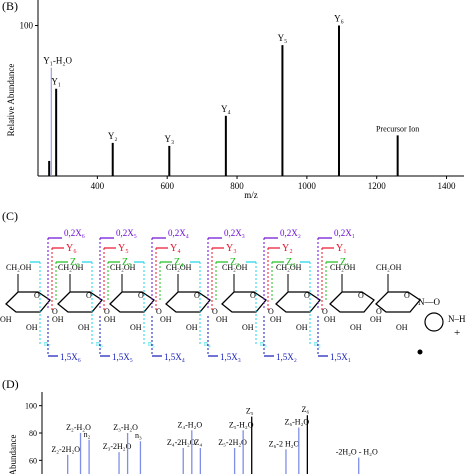  I want to click on ring-oh-b-6: OH, so click(356, 327).